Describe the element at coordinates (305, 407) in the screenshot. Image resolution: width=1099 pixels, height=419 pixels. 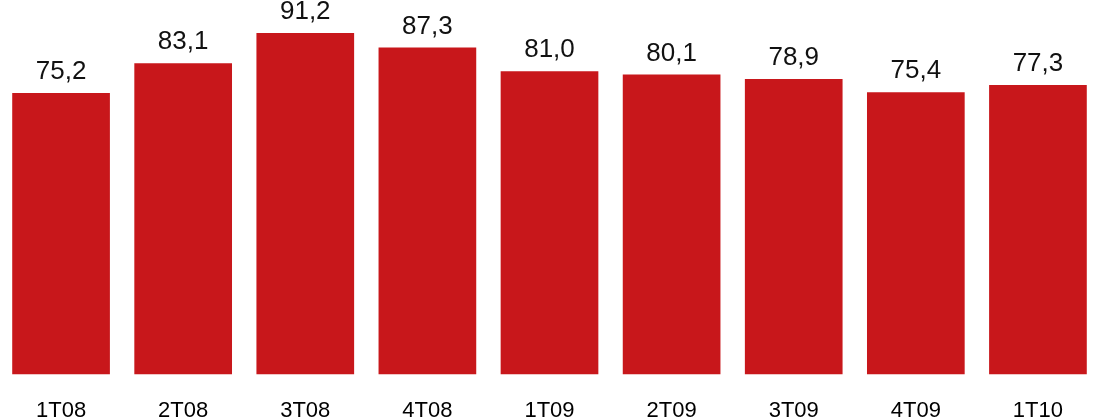
I see `x-tick-label: 3T08` at that location.